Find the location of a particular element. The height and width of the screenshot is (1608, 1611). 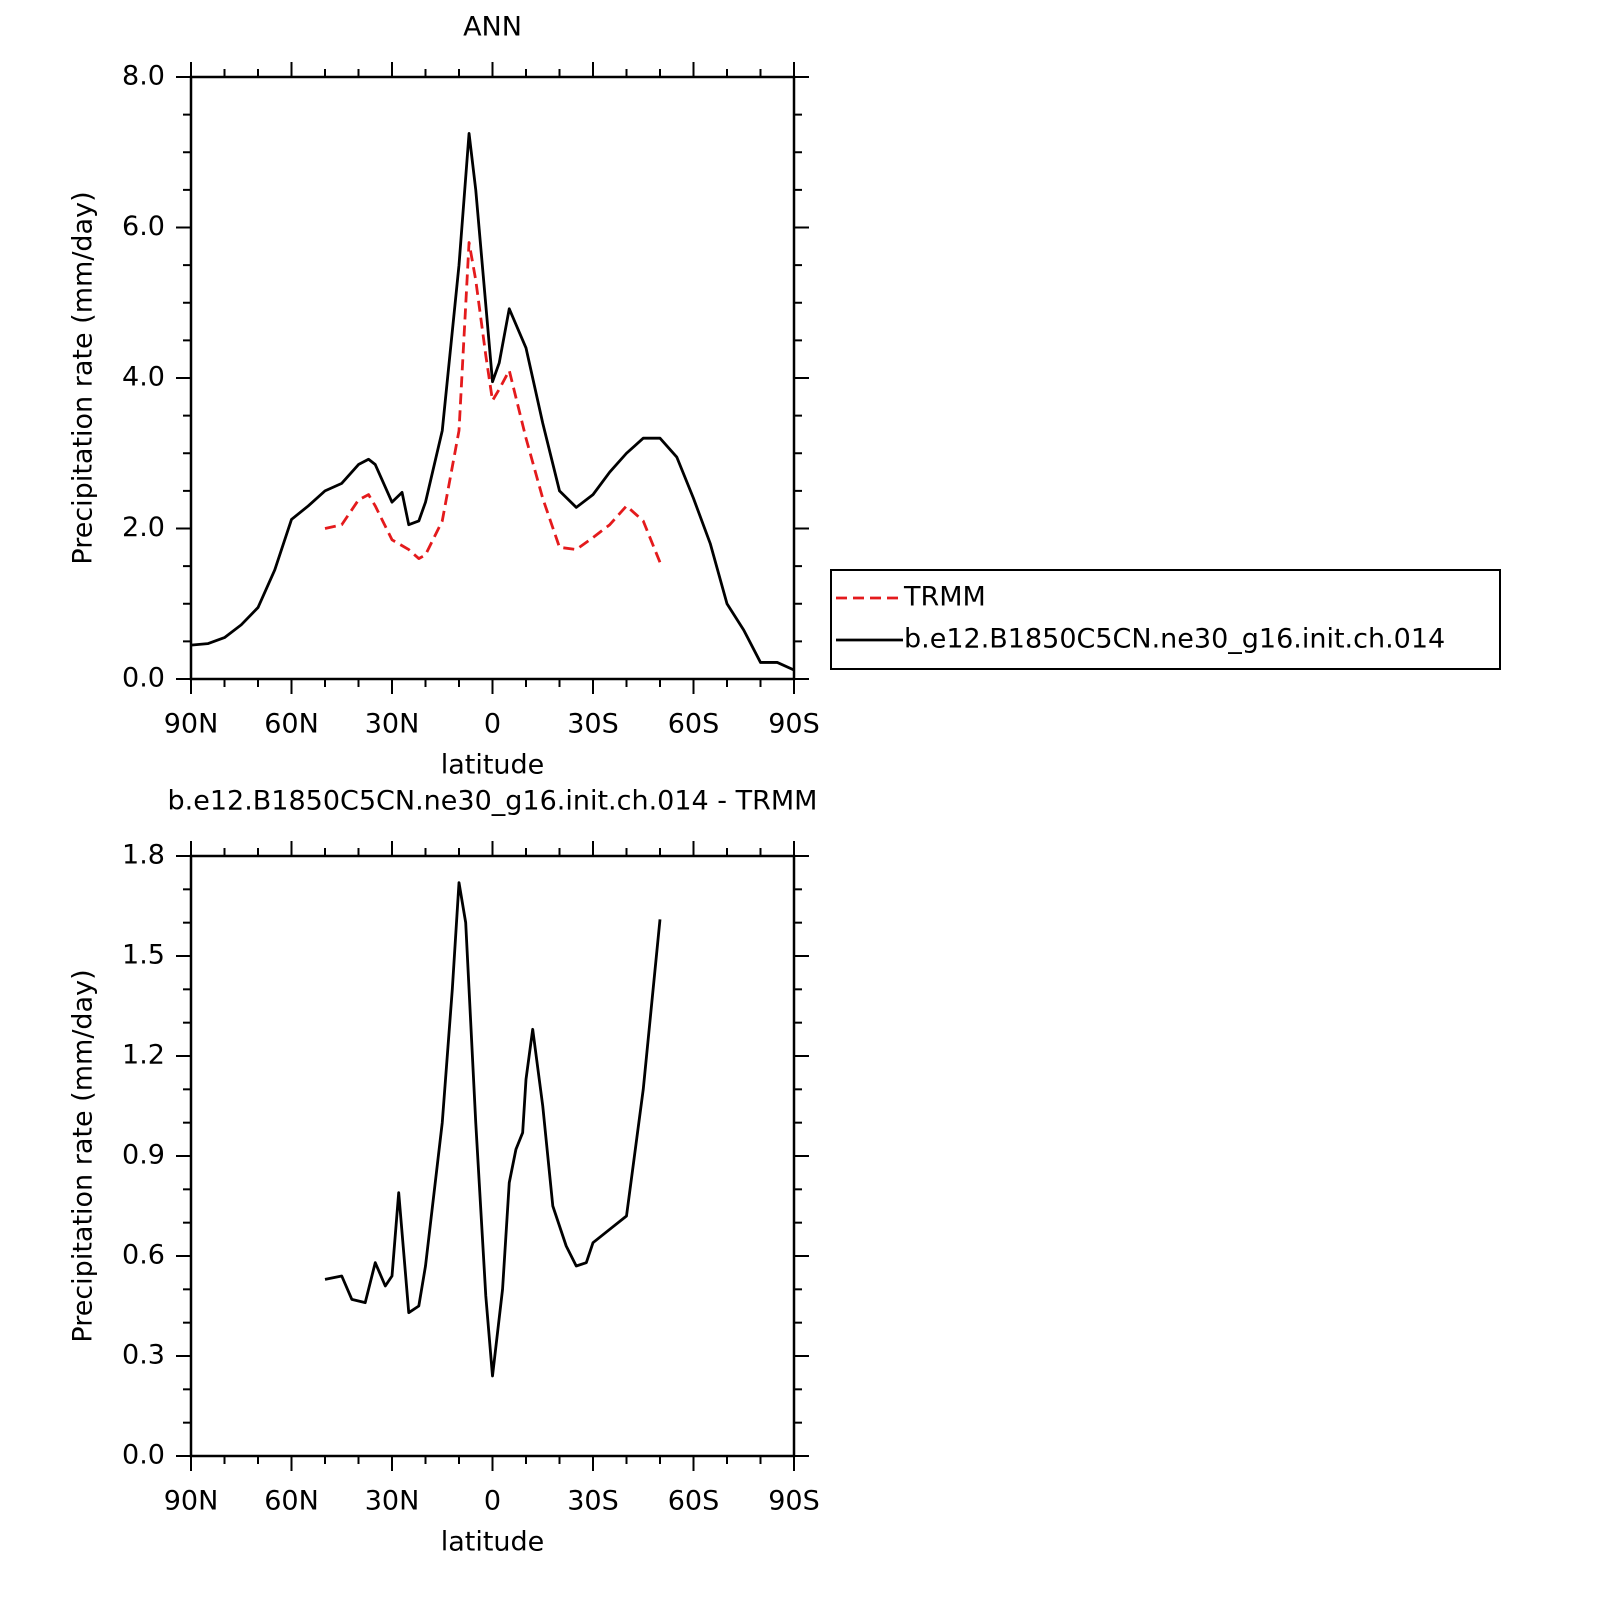

y-tick-label: 0.9 is located at coordinates (143, 1155).